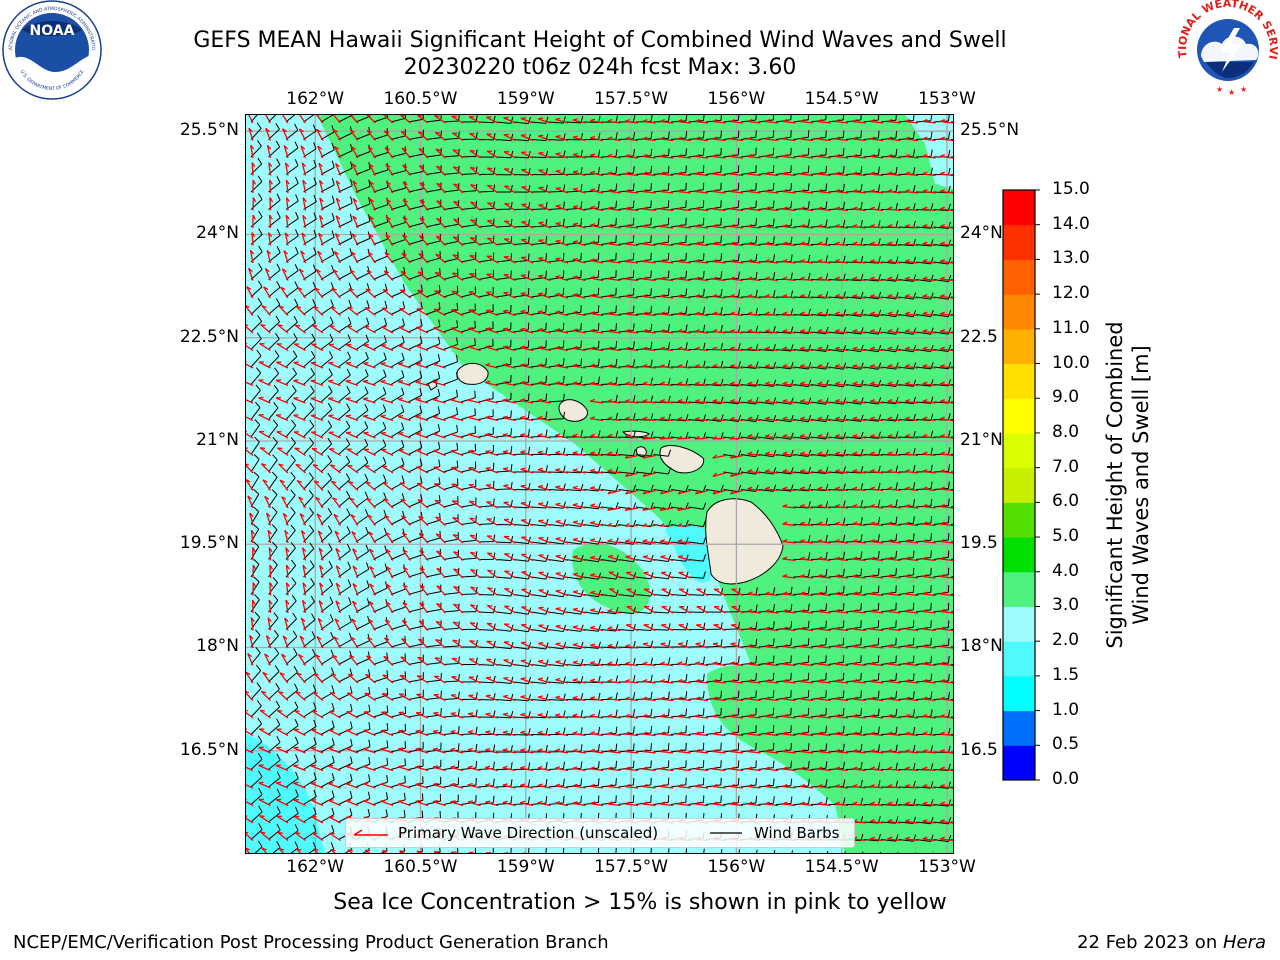  Describe the element at coordinates (1066, 466) in the screenshot. I see `colorbar-tick-label: 7.0` at that location.